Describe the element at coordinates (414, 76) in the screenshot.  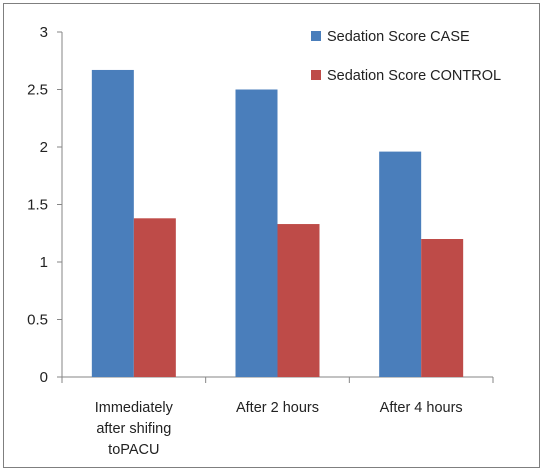
I see `legend-label: Sedation Score CONTROL` at that location.